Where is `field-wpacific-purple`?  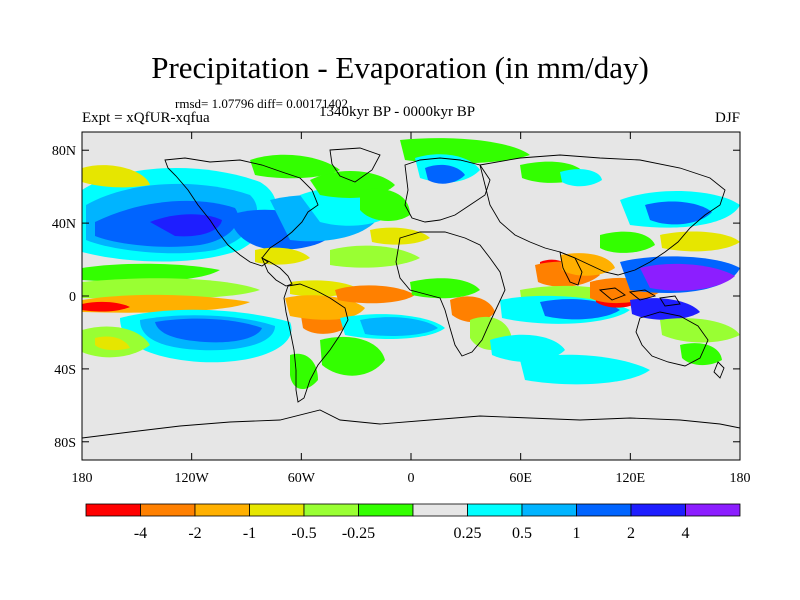 field-wpacific-purple is located at coordinates (687, 277).